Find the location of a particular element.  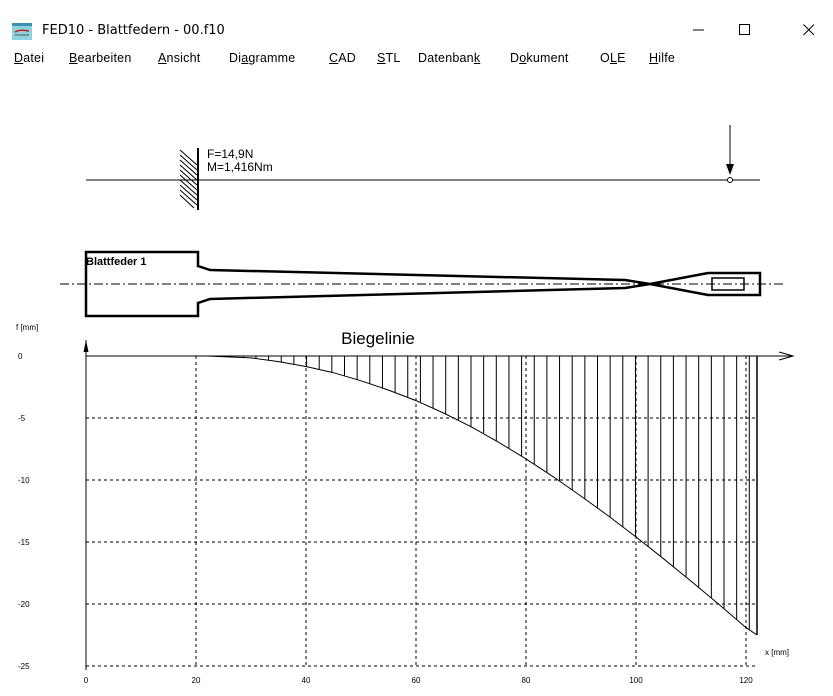

spring-drawing: Blattfeder 1 is located at coordinates (422, 284).